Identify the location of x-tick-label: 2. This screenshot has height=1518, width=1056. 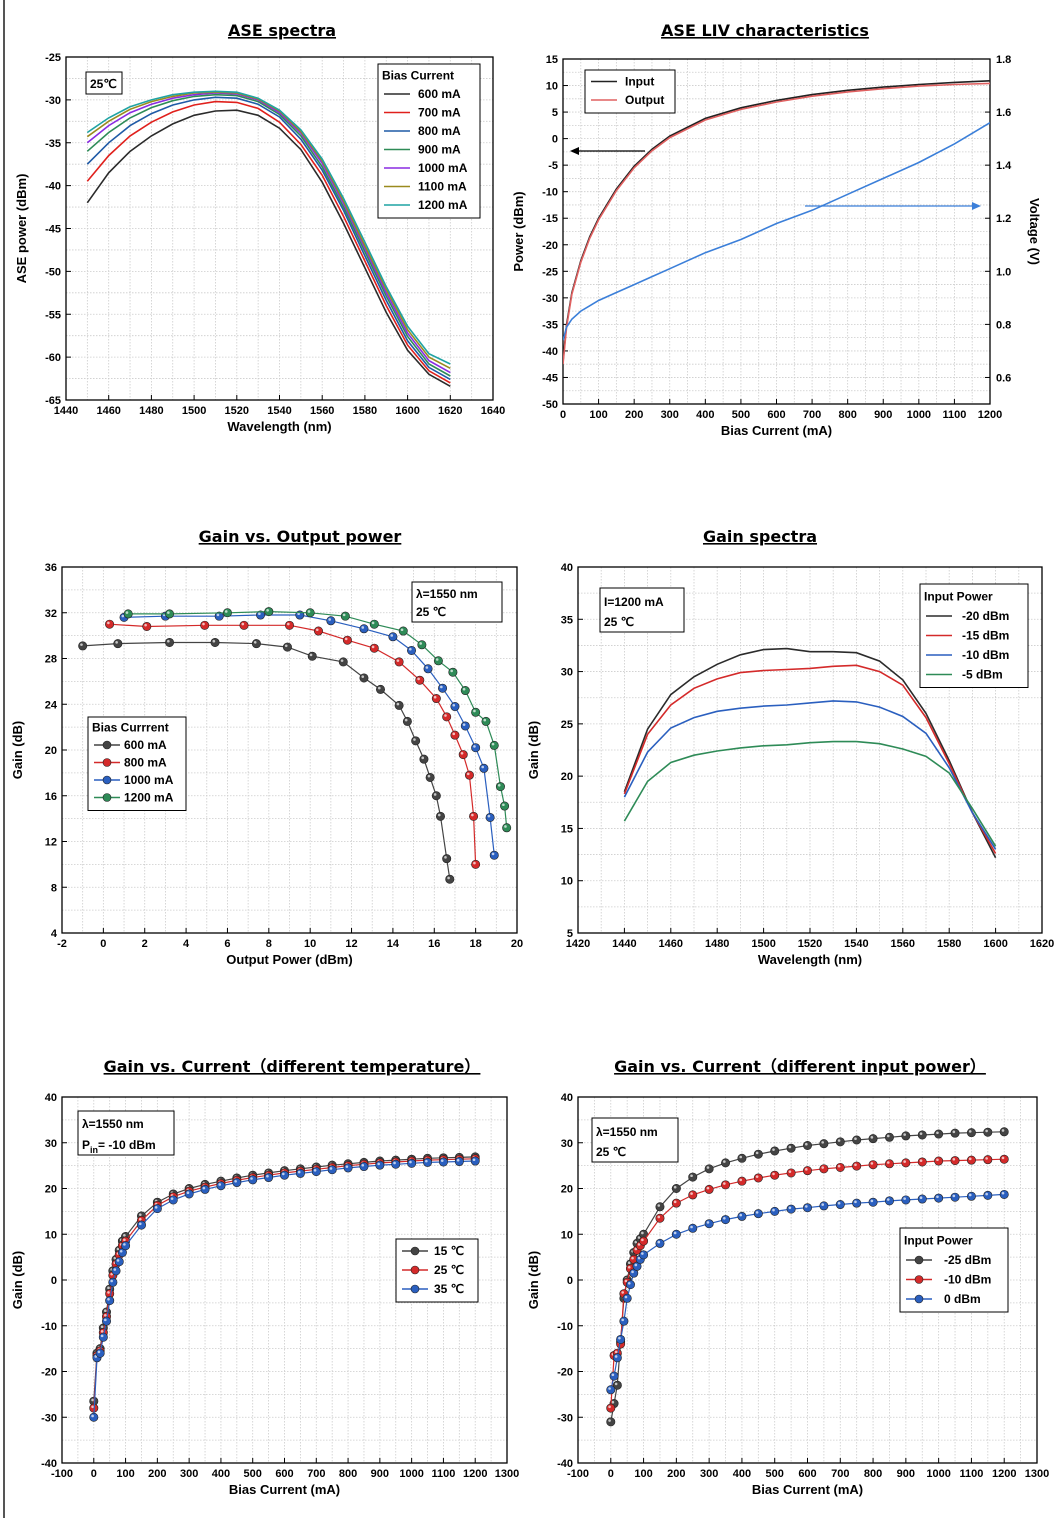
(145, 944).